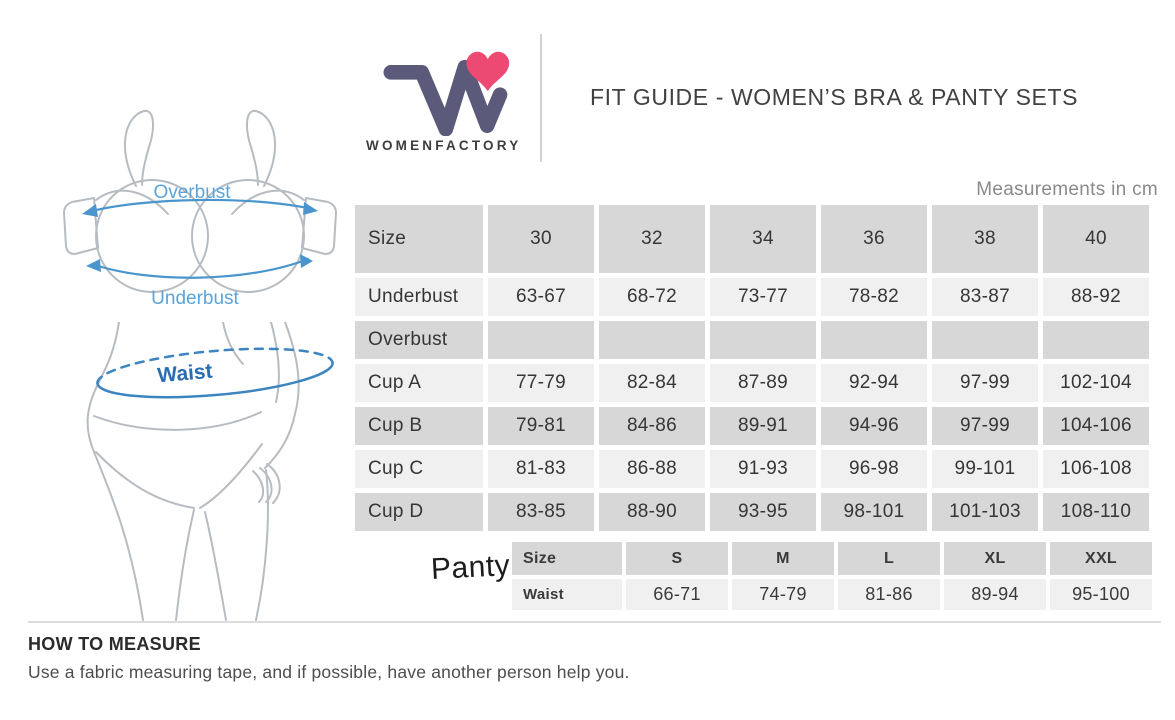 The width and height of the screenshot is (1175, 720). I want to click on underbust-arrowhead-left, so click(93, 265).